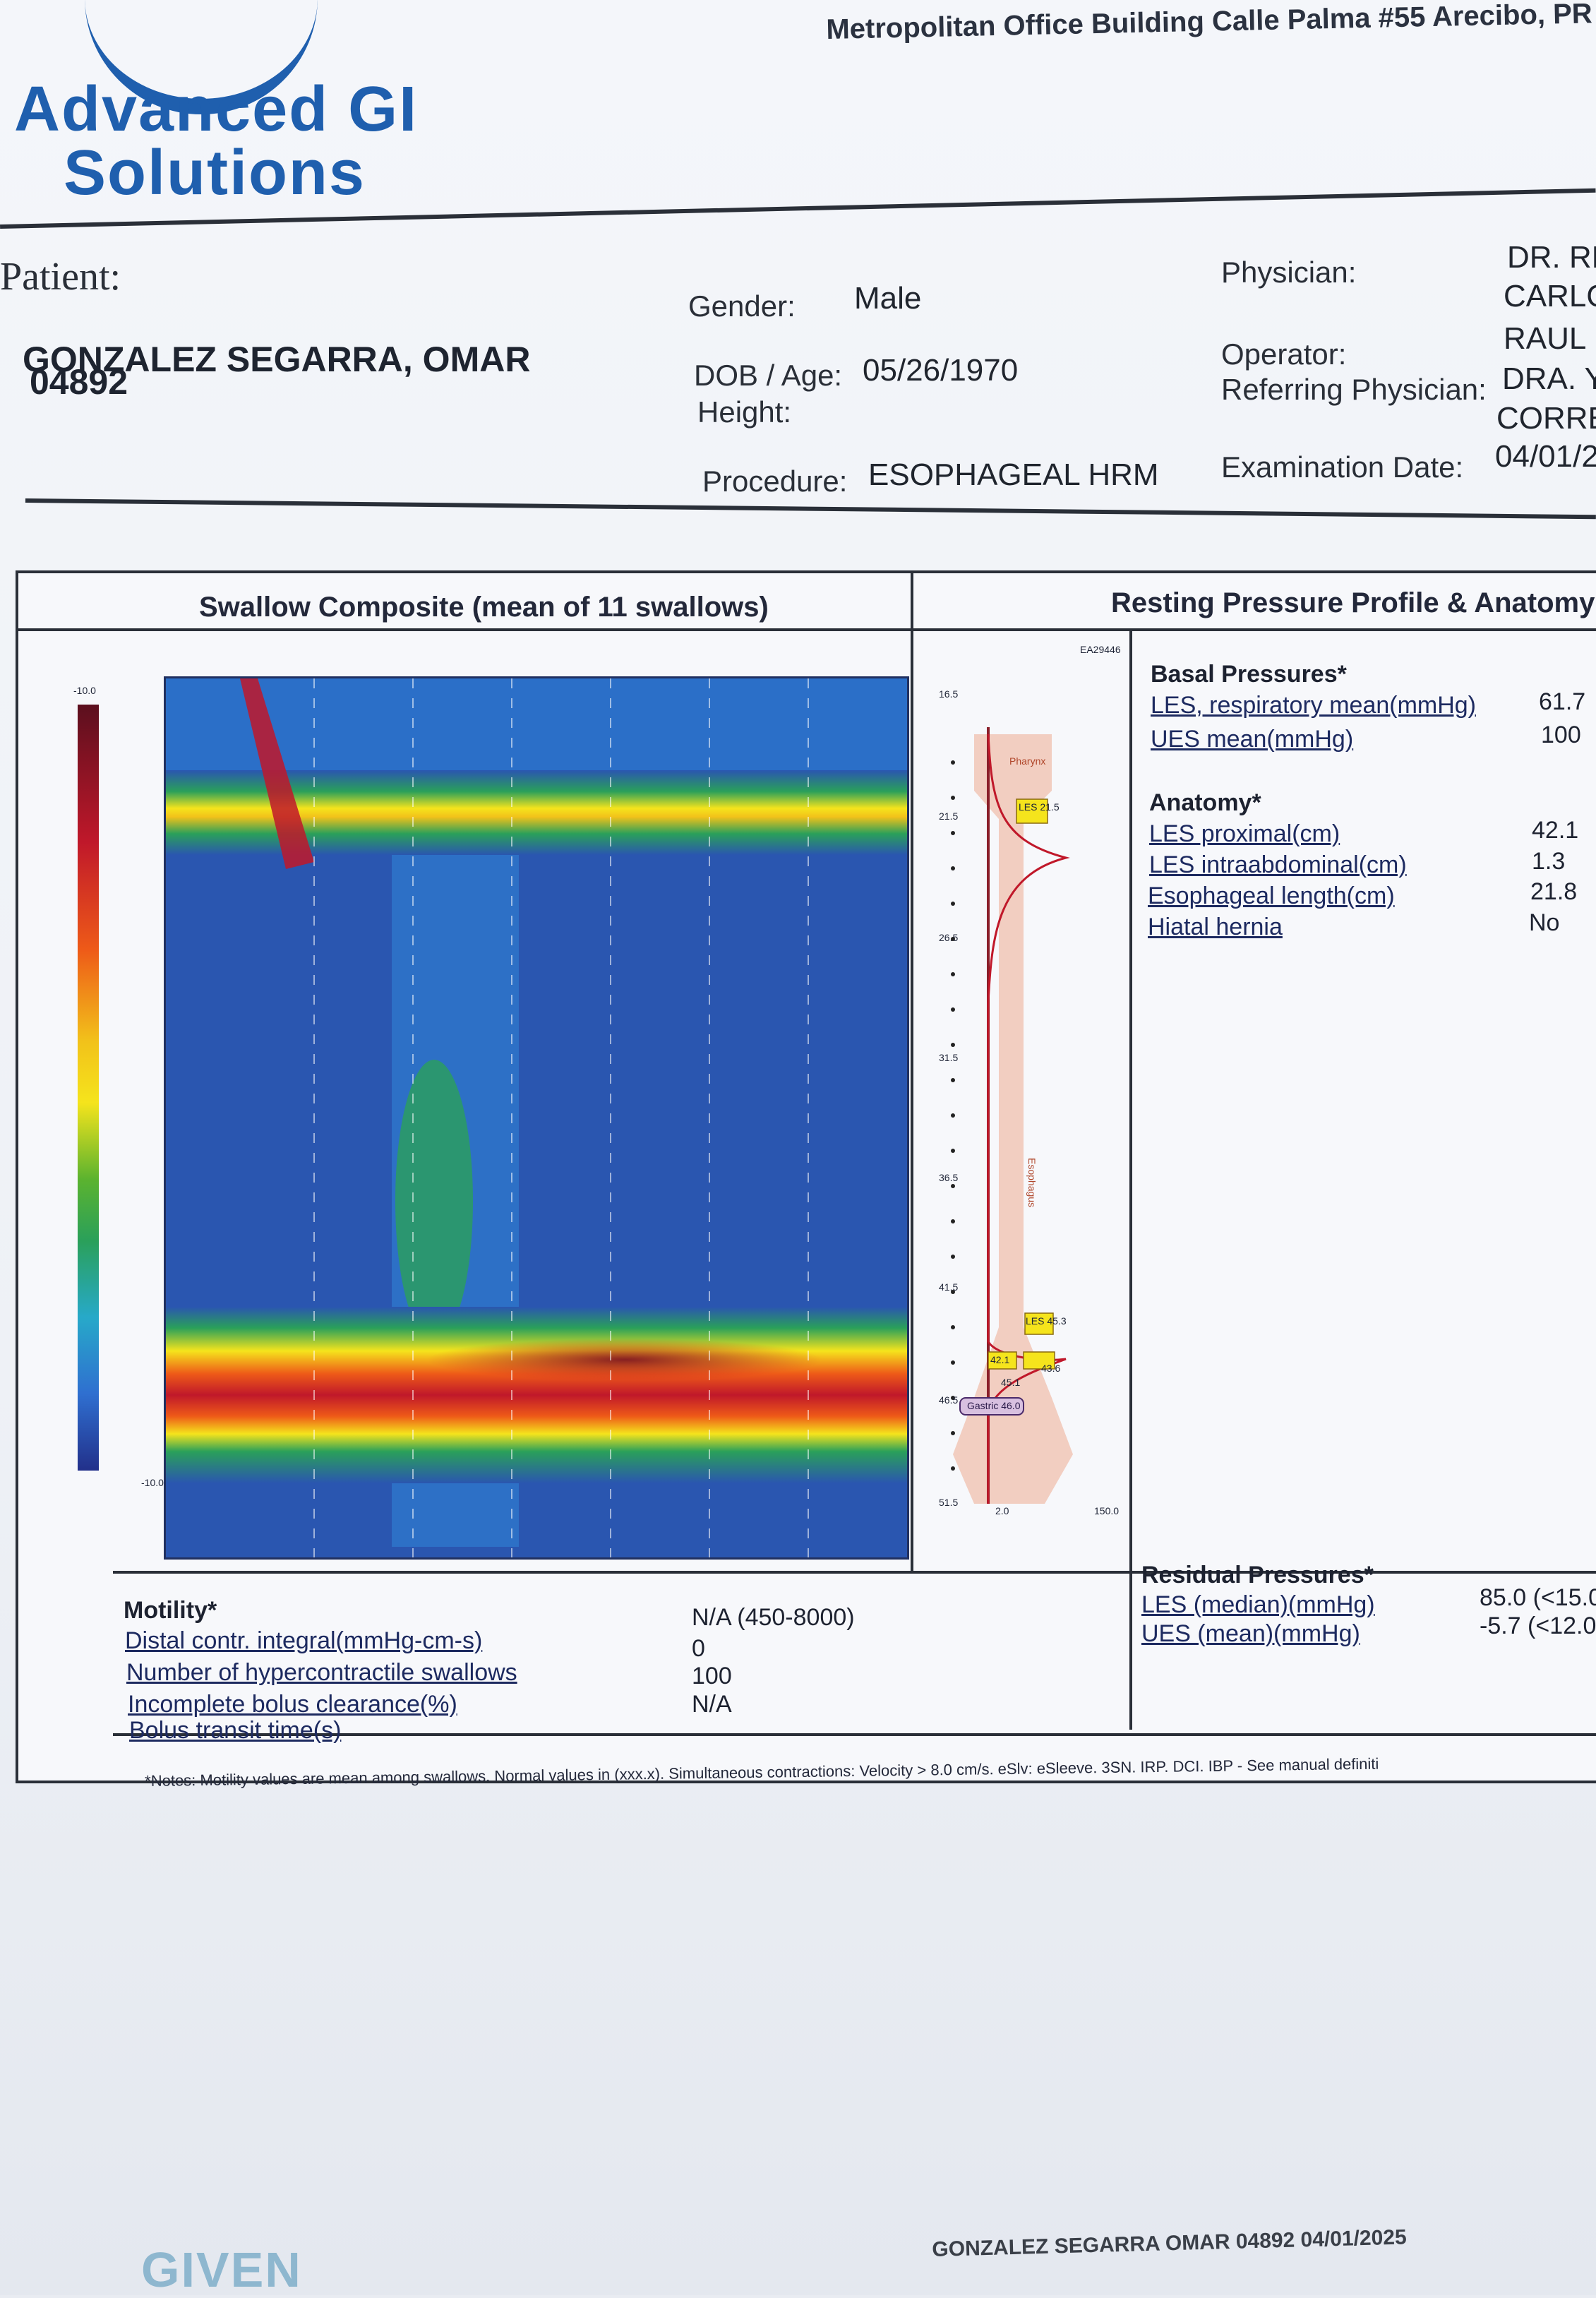  I want to click on ues-mean-label: UES mean(mmHg), so click(1252, 739).